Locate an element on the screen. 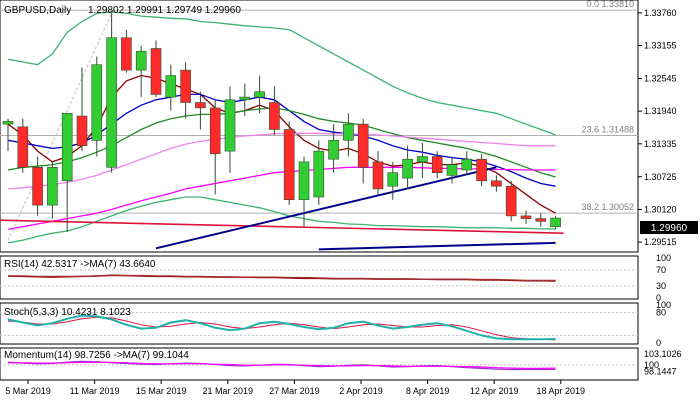  fib-level-label: 38.2 1.30052 is located at coordinates (607, 207).